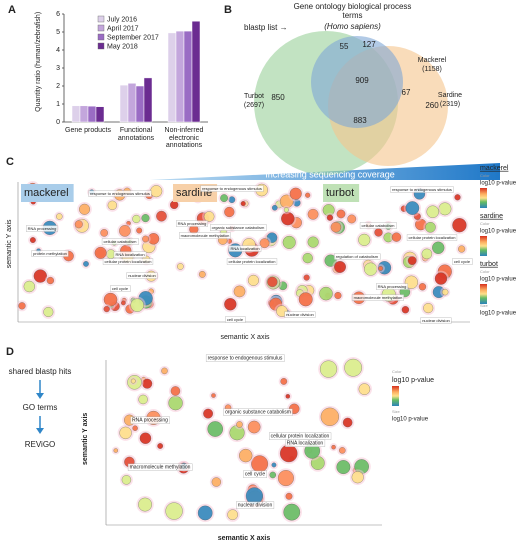 The height and width of the screenshot is (550, 519). I want to click on term-label: RNA processing, so click(192, 223).